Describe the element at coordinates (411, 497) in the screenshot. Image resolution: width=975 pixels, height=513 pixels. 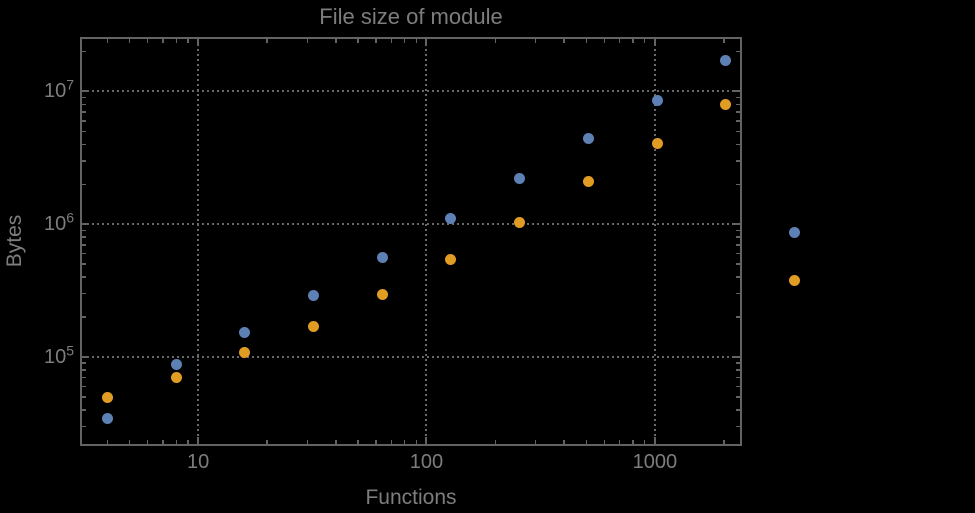
I see `x-axis-label: Functions` at that location.